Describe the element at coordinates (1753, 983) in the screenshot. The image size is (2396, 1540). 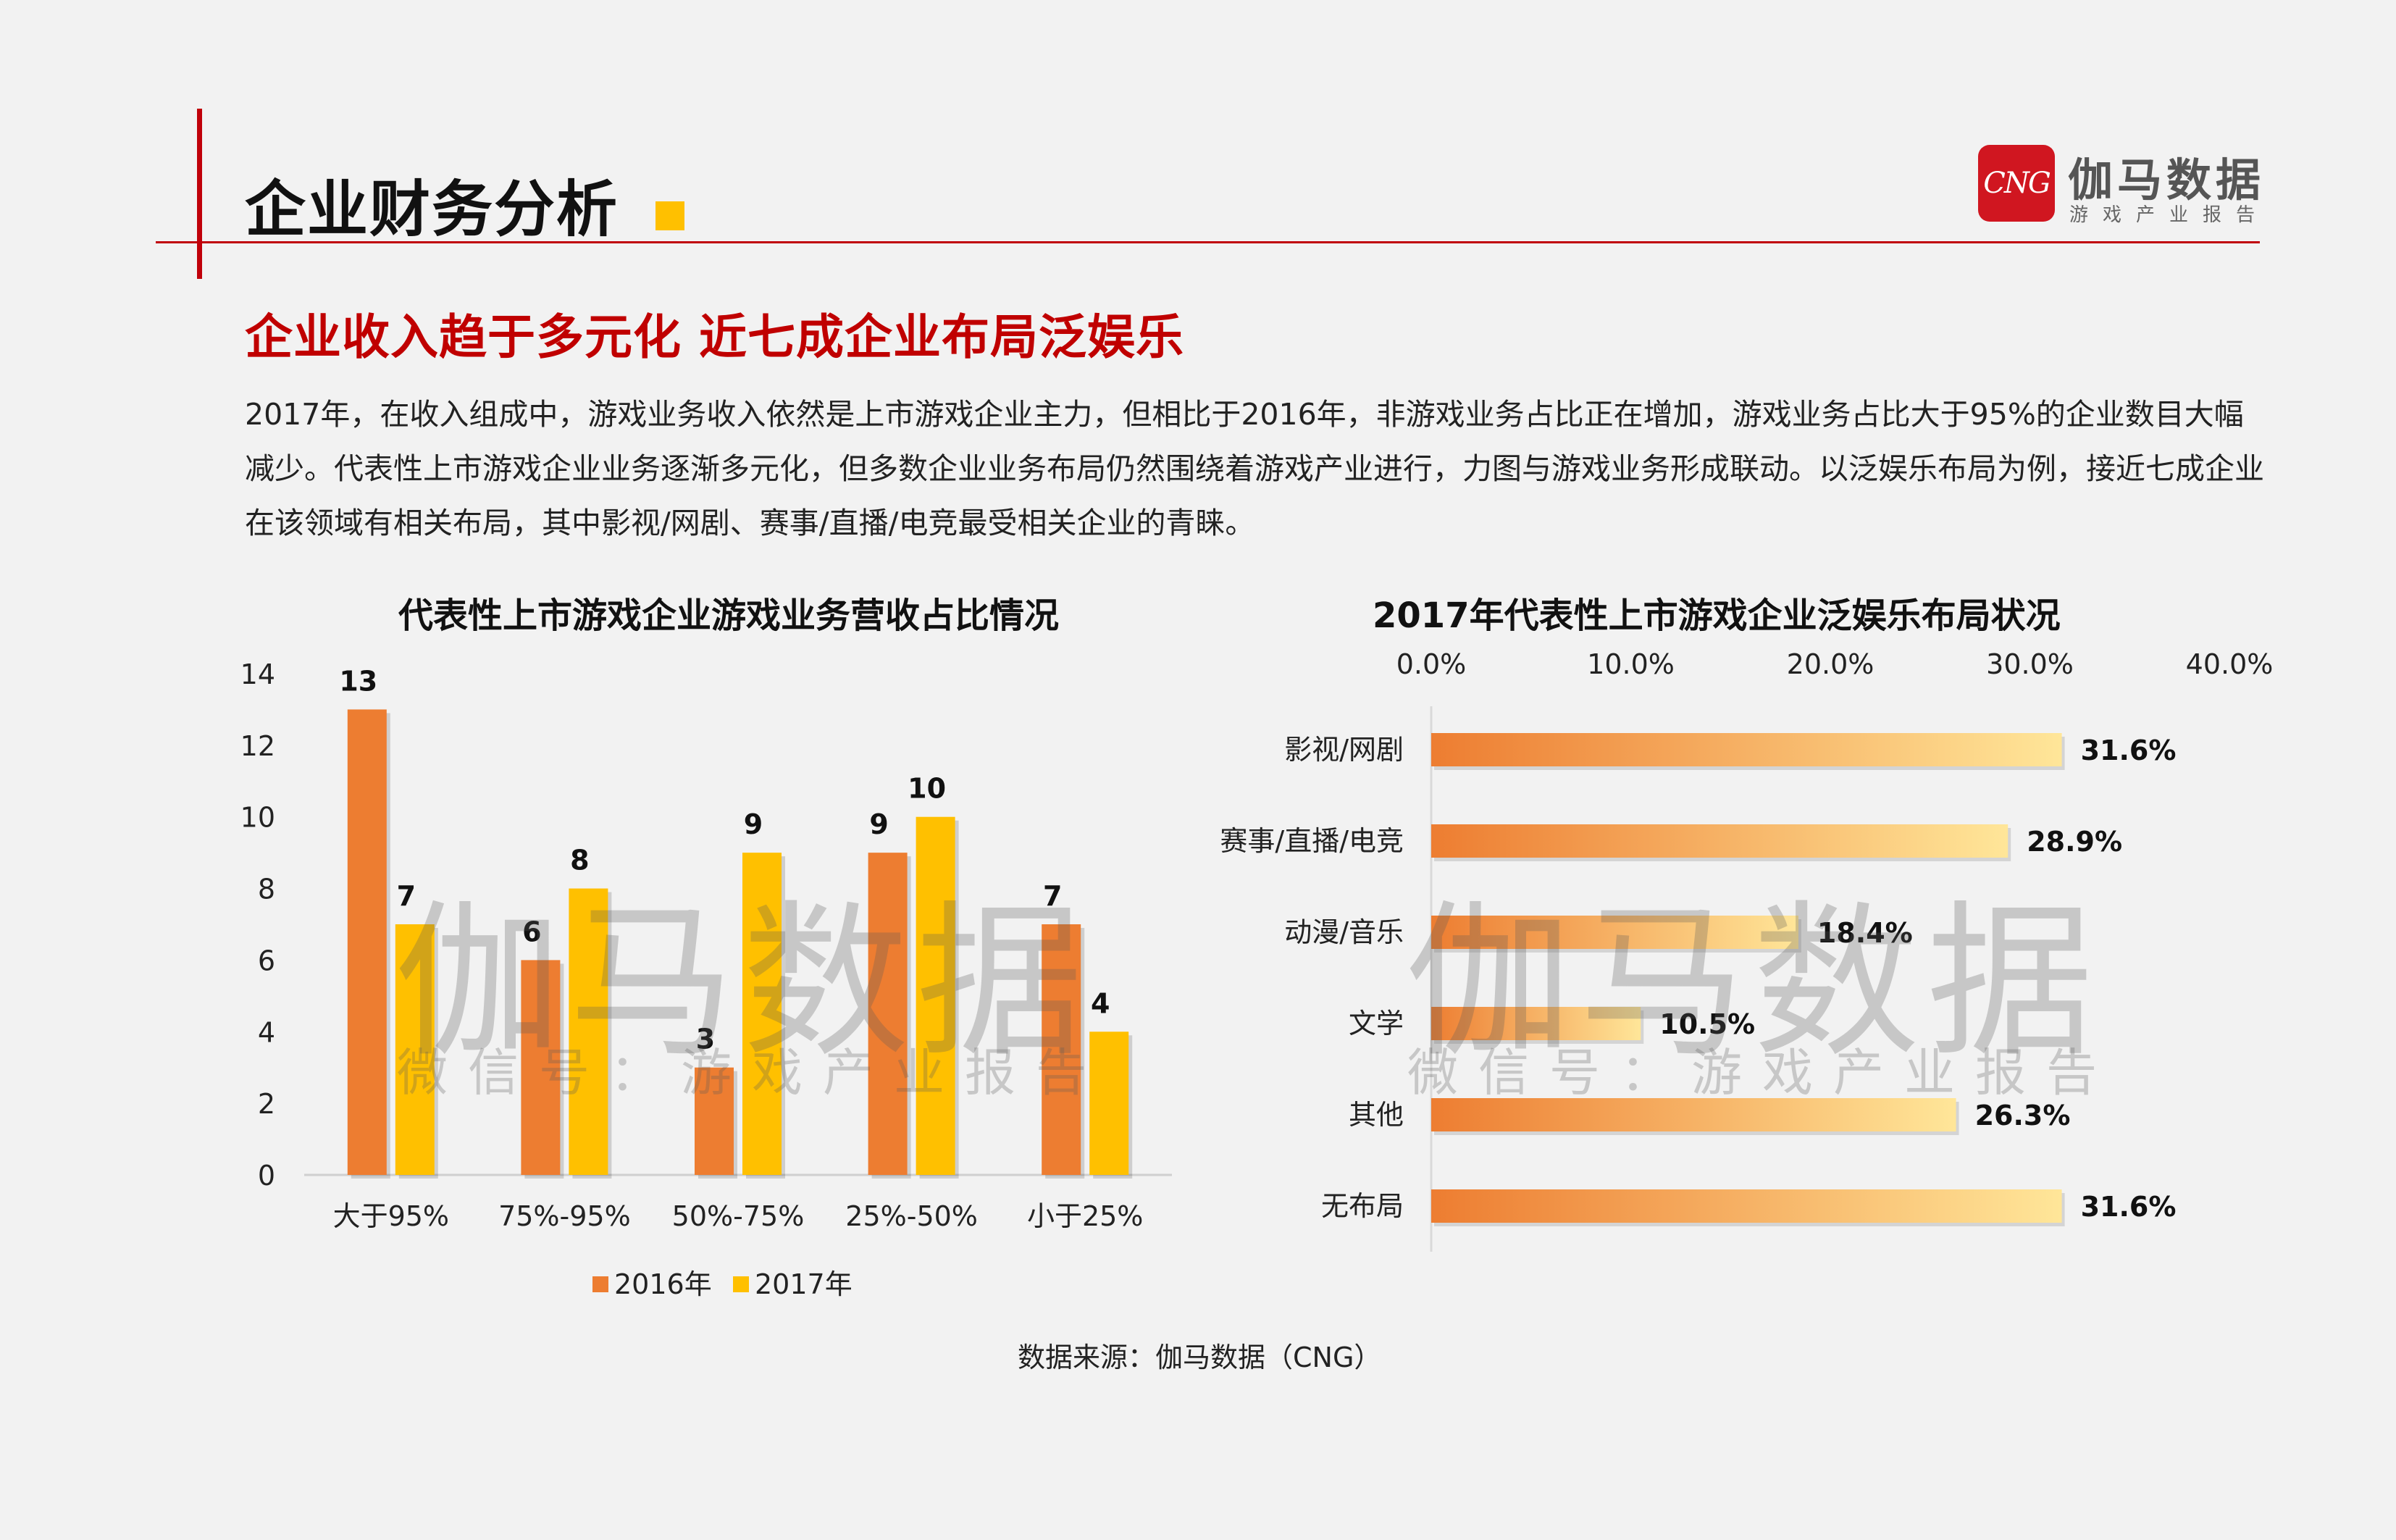
I see `watermark-right: 伽马数据` at that location.